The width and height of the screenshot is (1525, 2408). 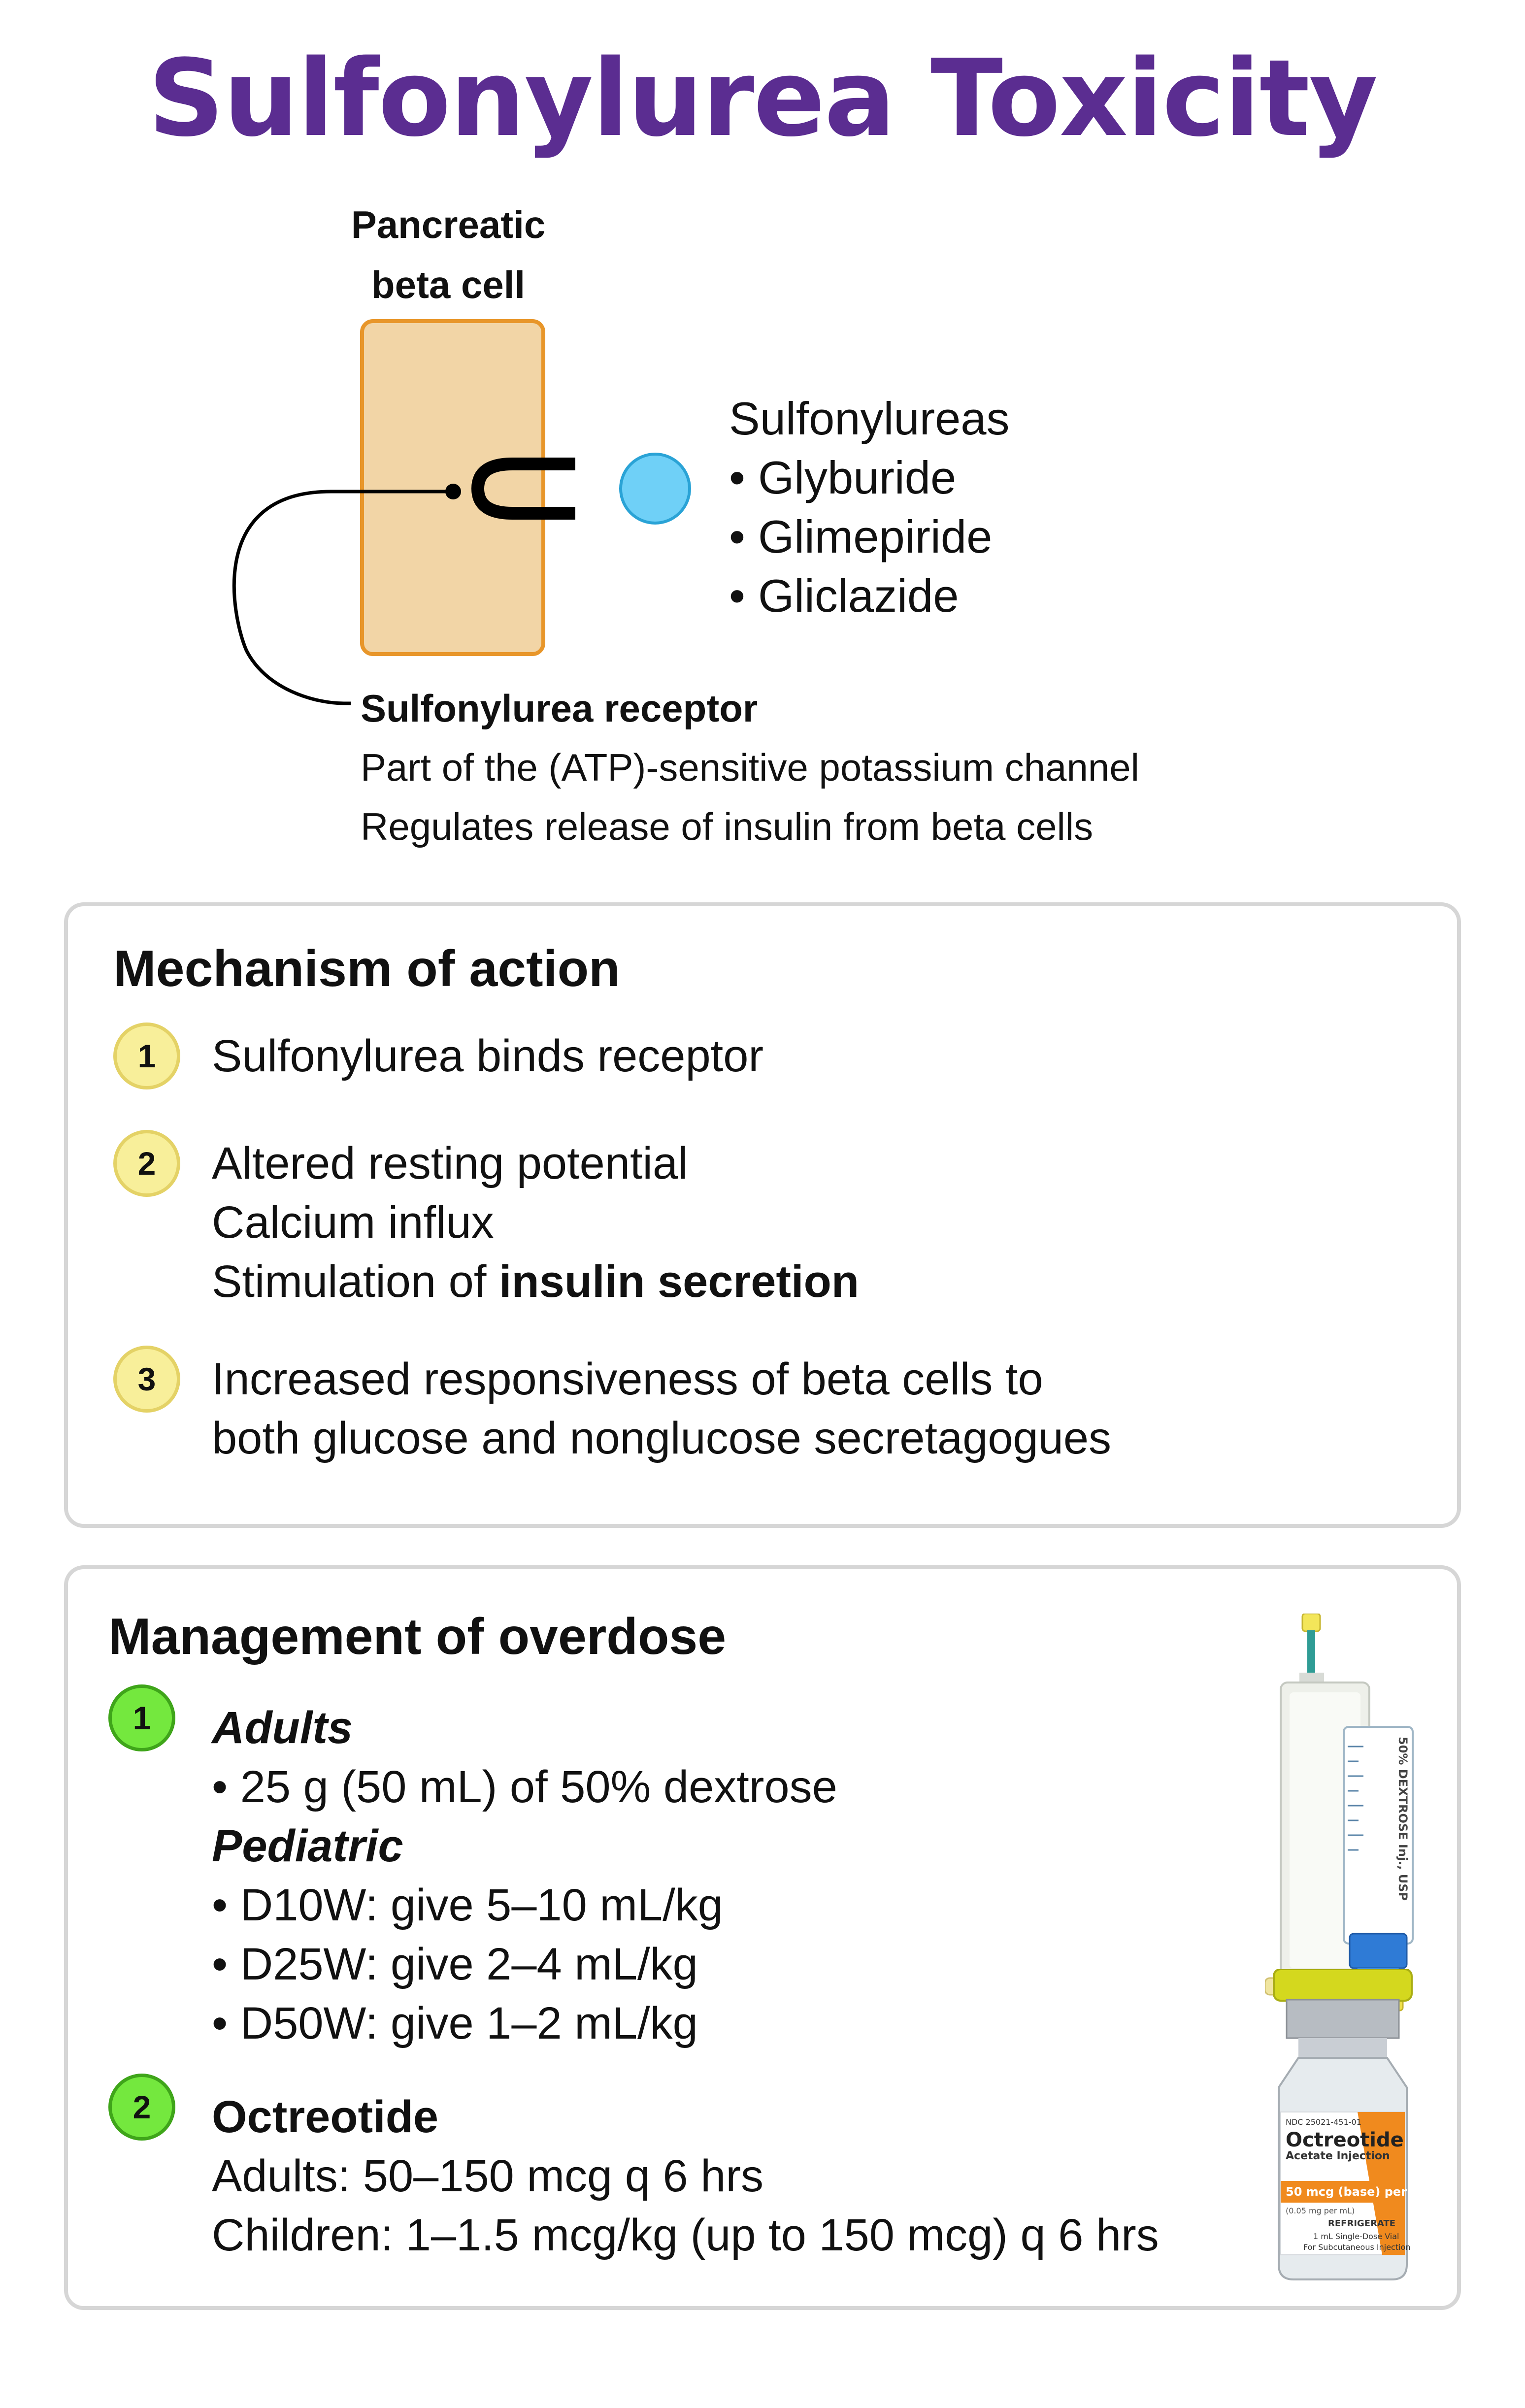 What do you see at coordinates (1323, 2122) in the screenshot?
I see `vial-ndc: NDC 25021-451-01` at bounding box center [1323, 2122].